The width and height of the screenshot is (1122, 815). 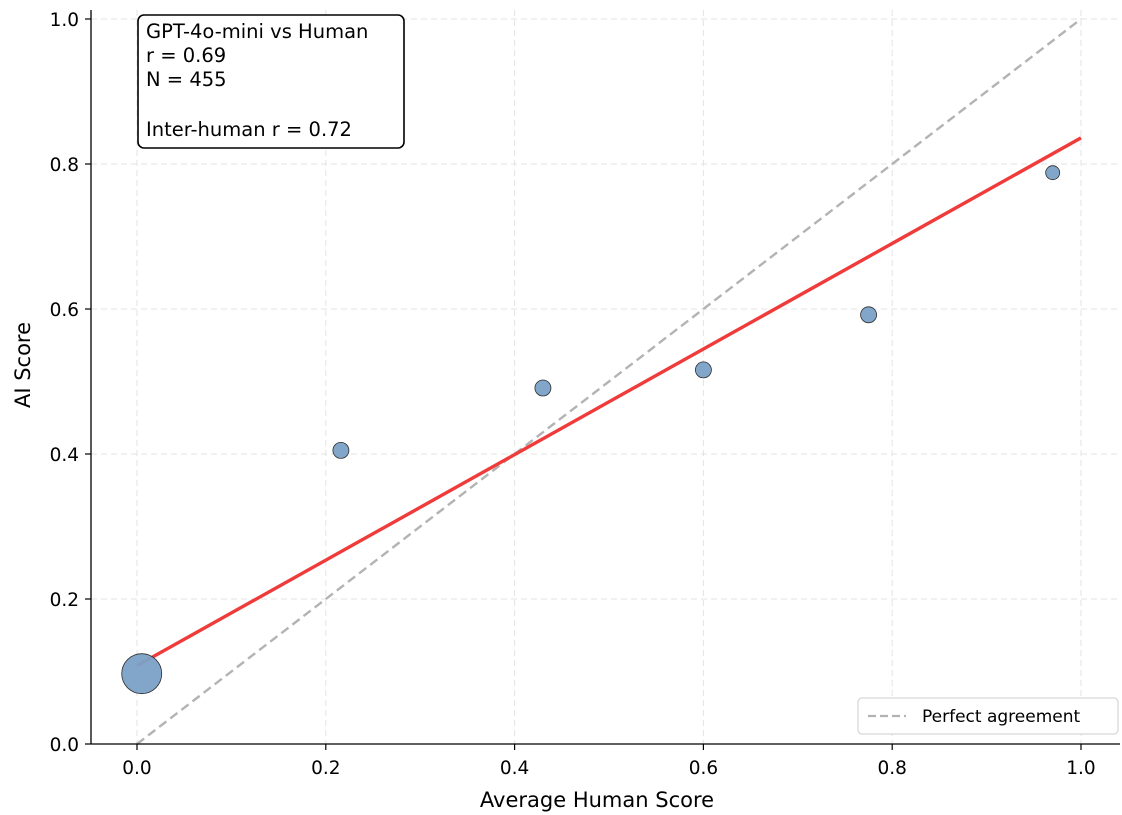 What do you see at coordinates (514, 768) in the screenshot?
I see `x-tick-label: 0.4` at bounding box center [514, 768].